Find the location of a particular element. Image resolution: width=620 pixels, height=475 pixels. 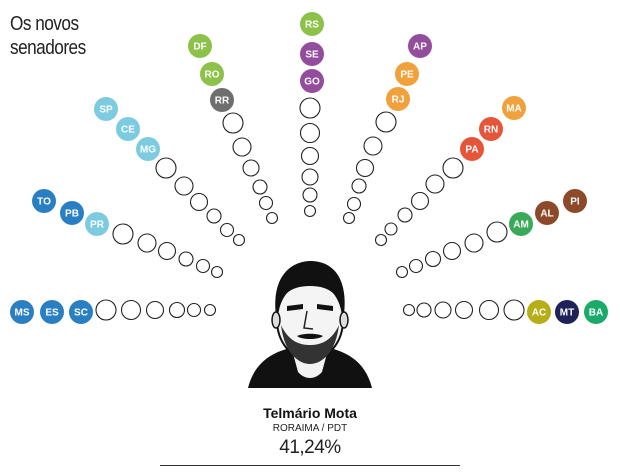

state-badge-label: RO is located at coordinates (212, 75).